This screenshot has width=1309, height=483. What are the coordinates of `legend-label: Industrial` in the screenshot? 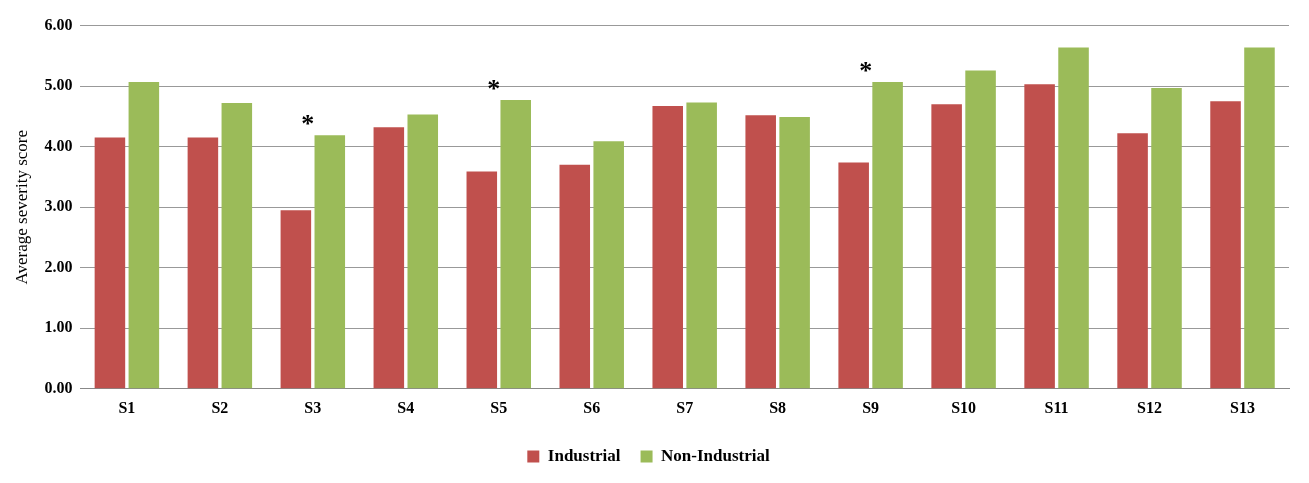 It's located at (584, 455).